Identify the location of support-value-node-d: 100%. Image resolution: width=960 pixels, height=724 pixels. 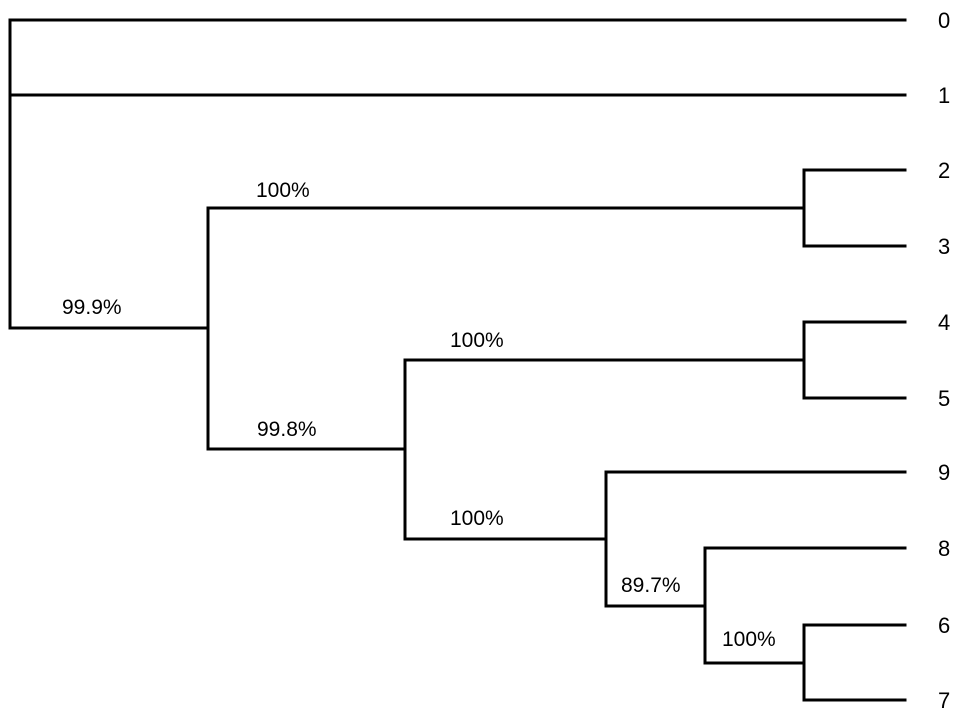
(477, 340).